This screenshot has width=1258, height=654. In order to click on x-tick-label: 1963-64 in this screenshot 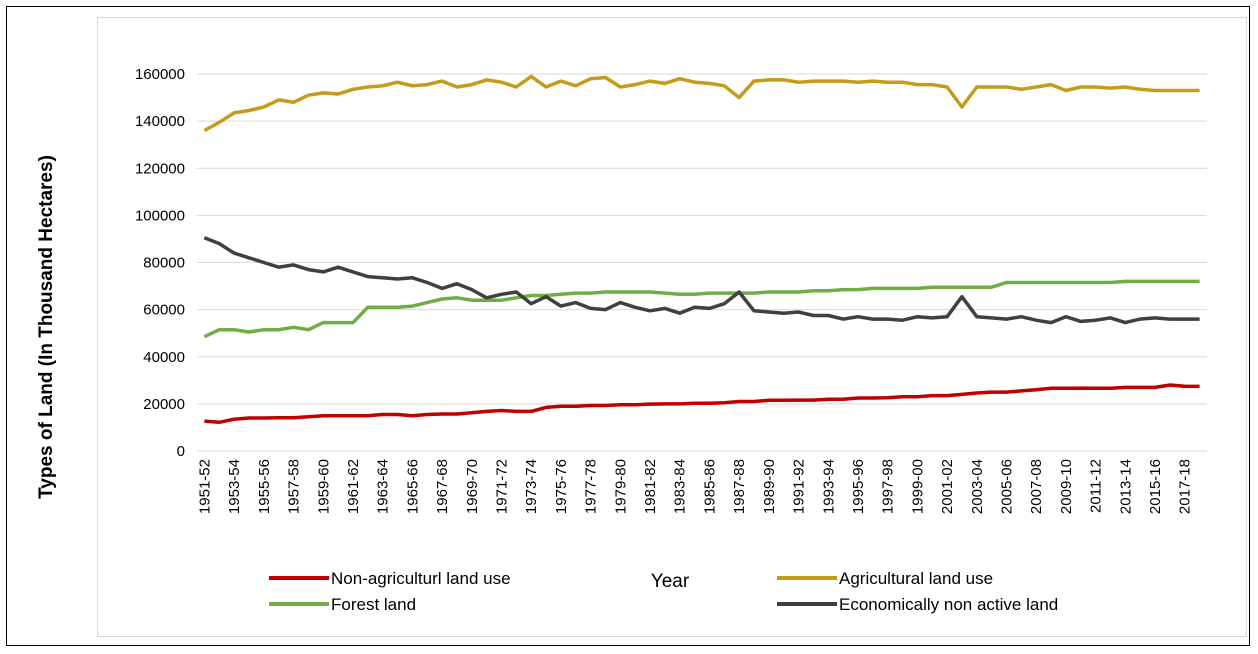, I will do `click(383, 486)`.